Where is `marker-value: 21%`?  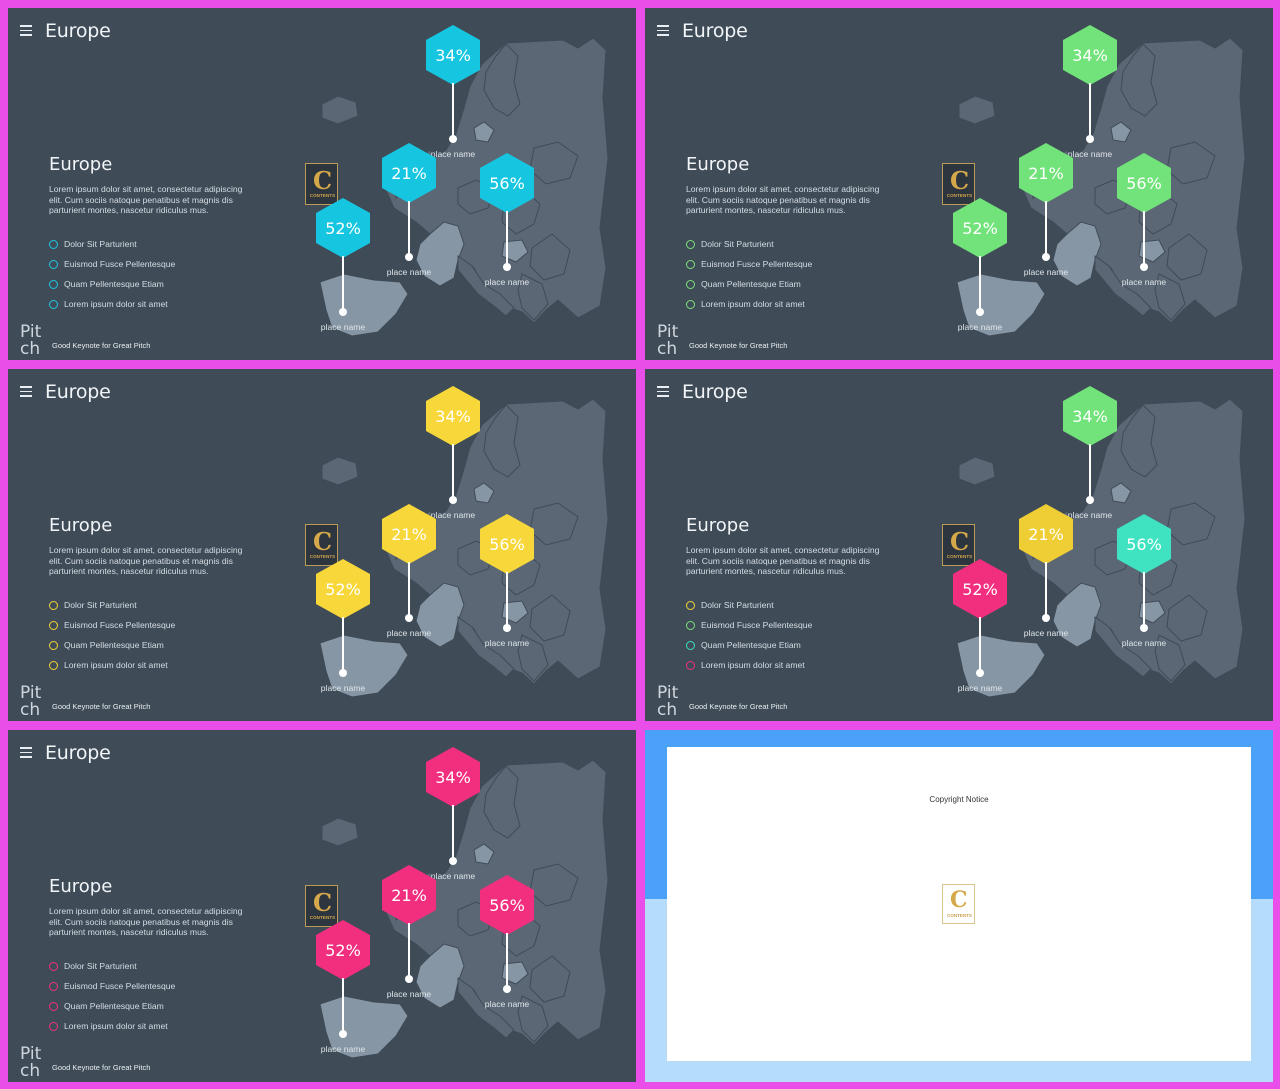 marker-value: 21% is located at coordinates (1046, 534).